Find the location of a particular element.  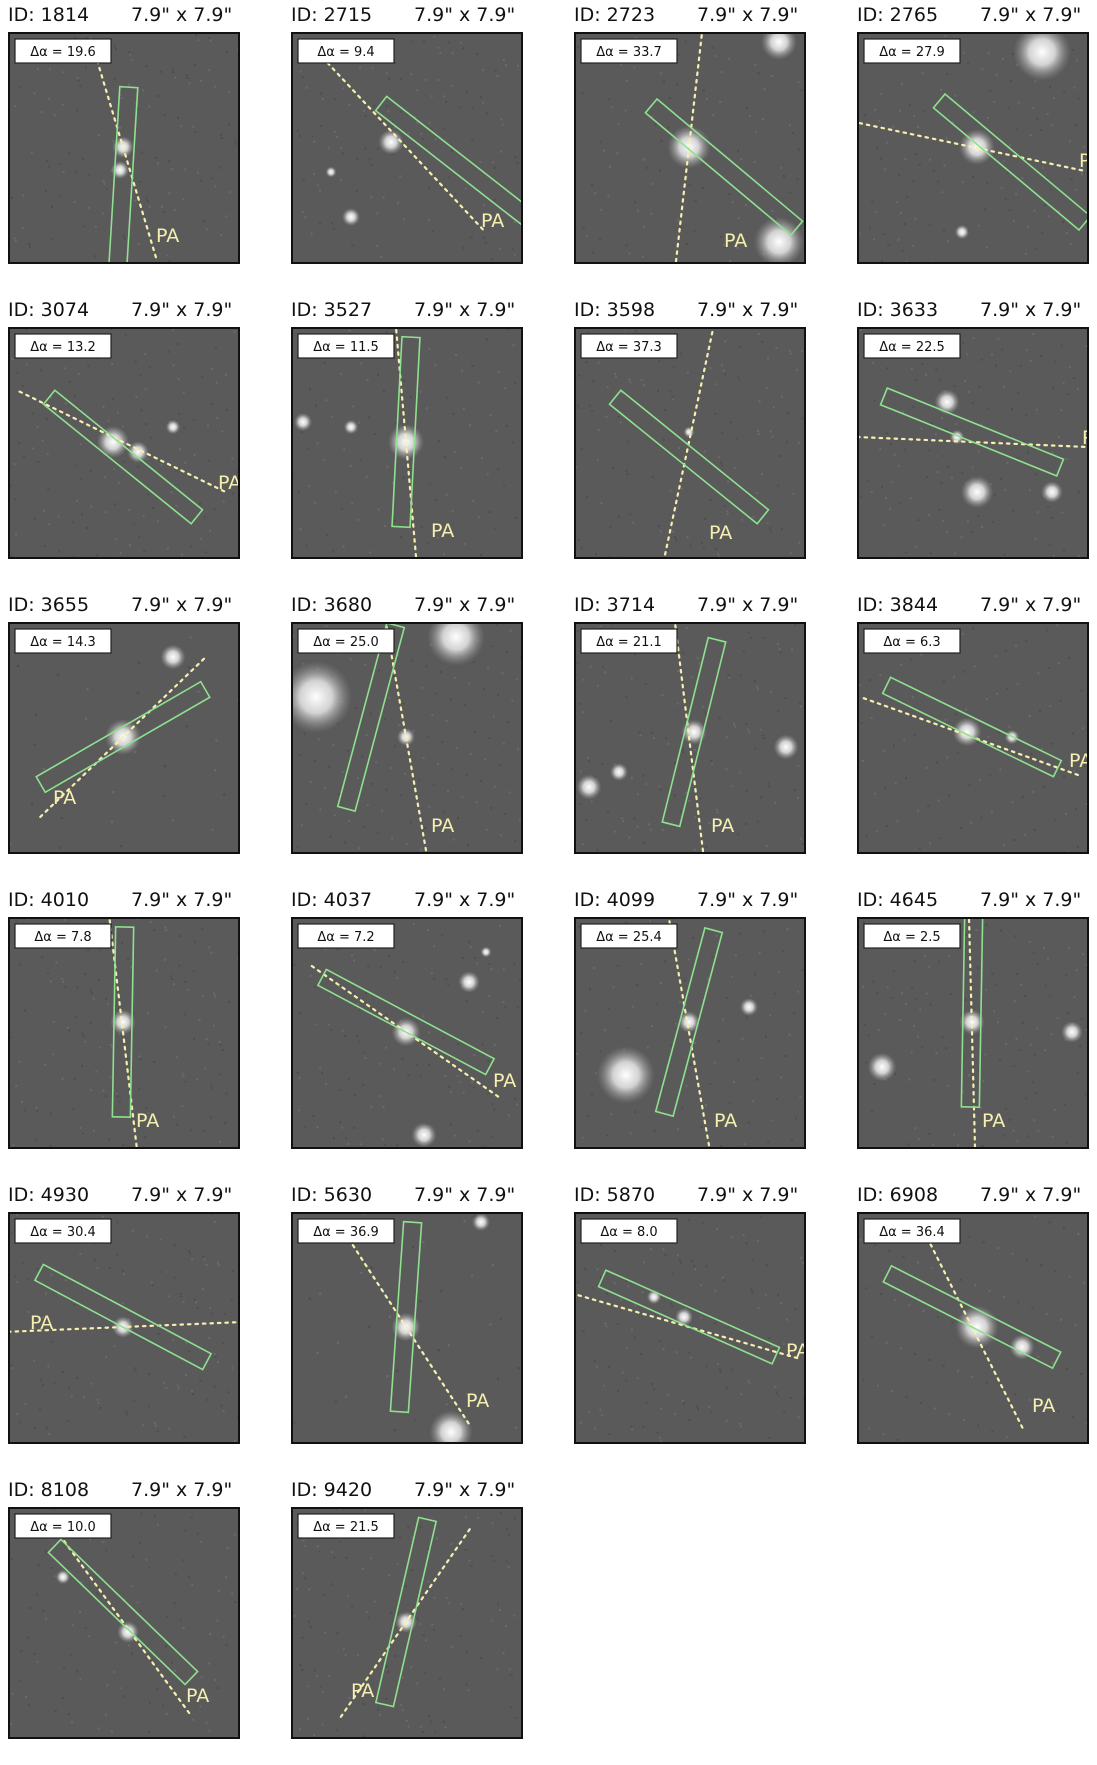

source-blob is located at coordinates (626, 1075).